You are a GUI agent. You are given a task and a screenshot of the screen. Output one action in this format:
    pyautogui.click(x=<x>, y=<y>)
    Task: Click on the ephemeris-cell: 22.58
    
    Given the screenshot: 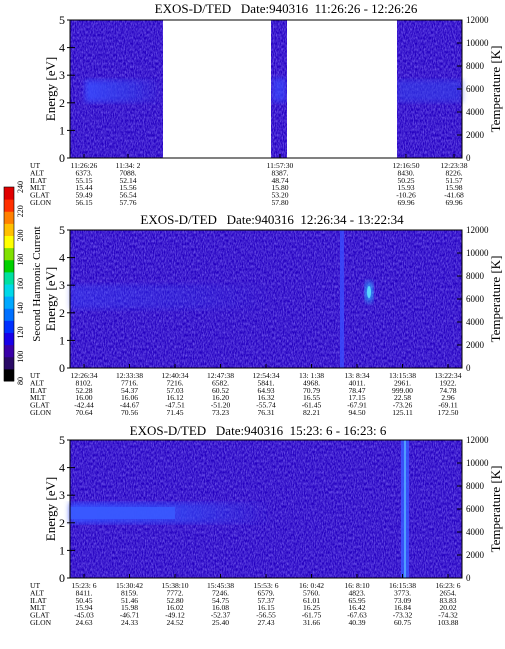 What is the action you would take?
    pyautogui.click(x=402, y=397)
    